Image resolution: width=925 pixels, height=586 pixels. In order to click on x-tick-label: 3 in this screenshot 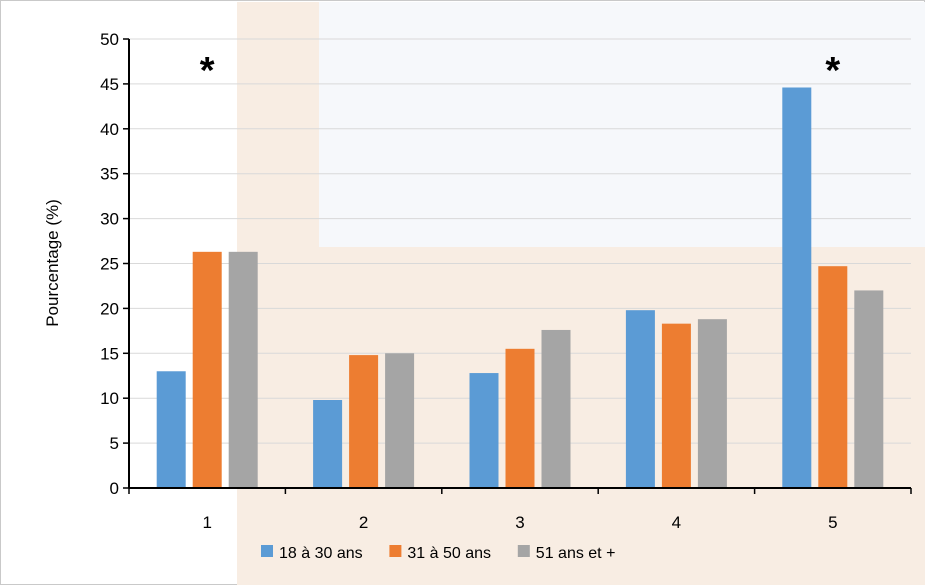, I will do `click(519, 522)`.